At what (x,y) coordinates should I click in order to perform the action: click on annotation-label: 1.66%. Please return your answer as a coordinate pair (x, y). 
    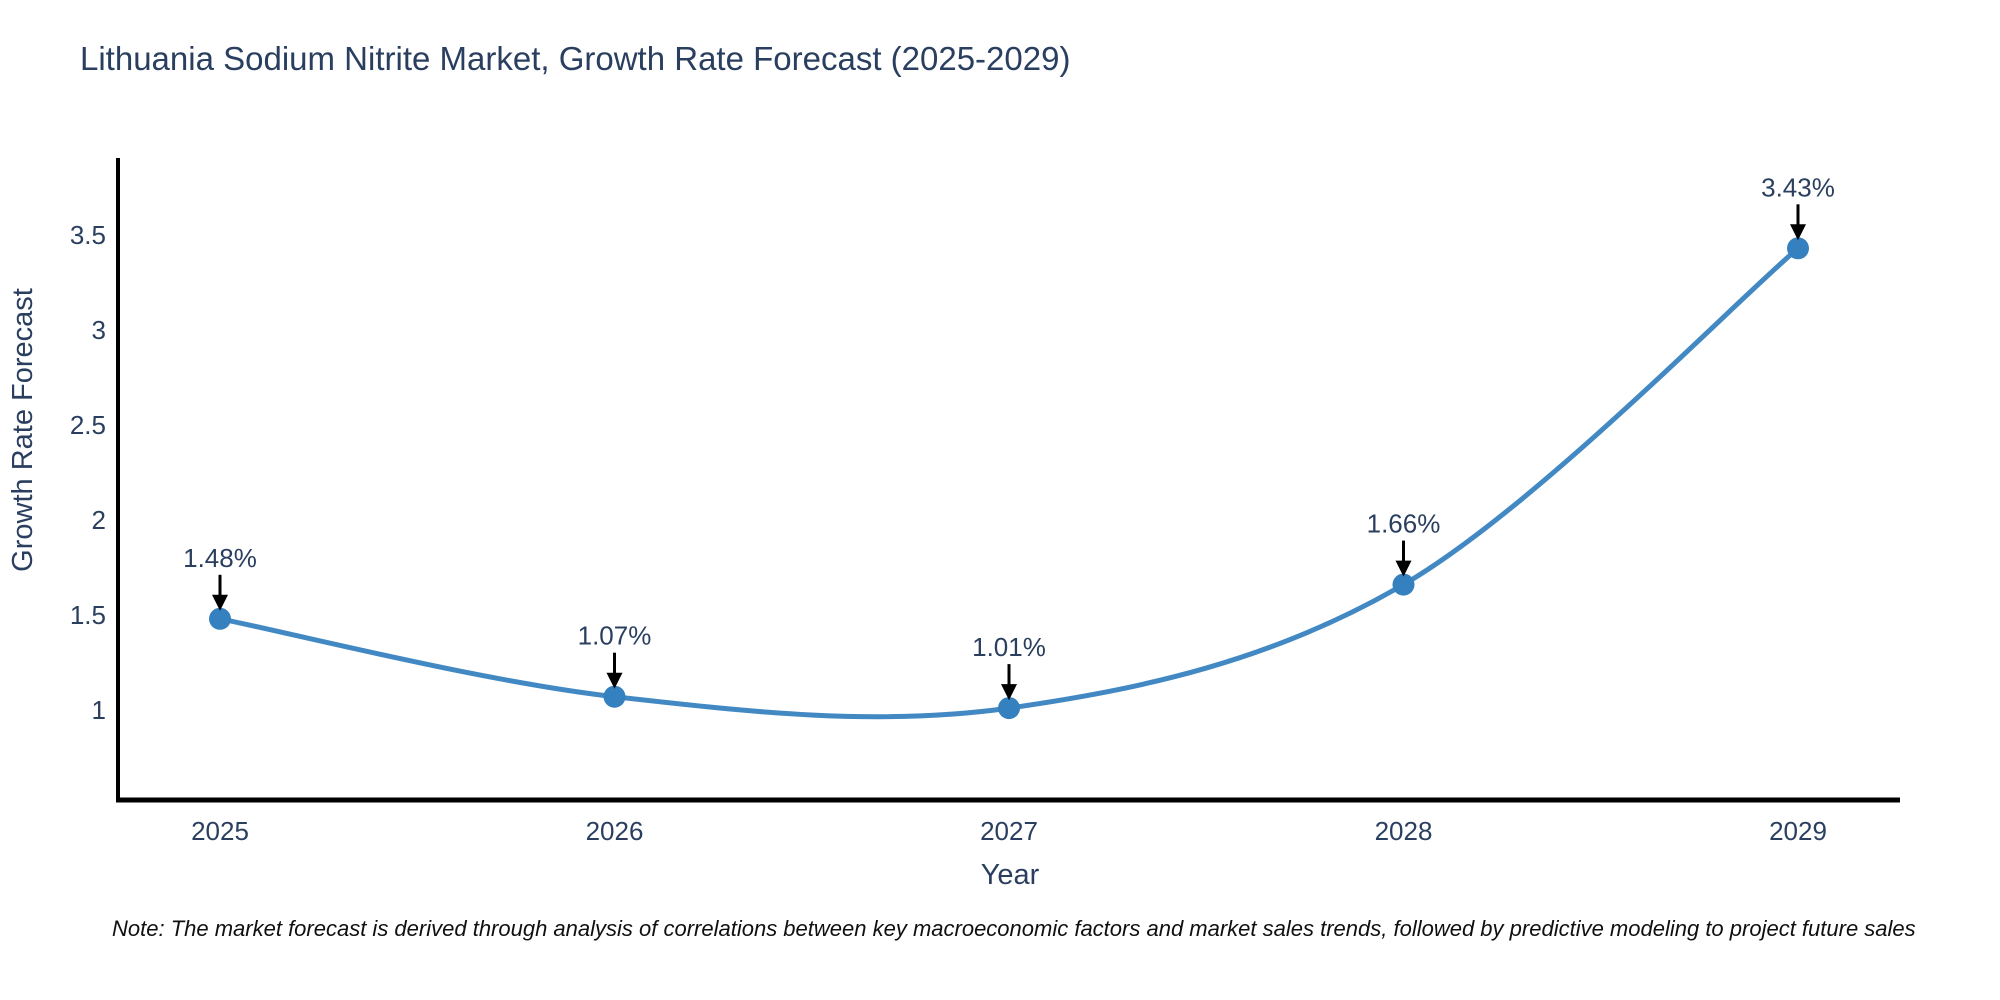
    Looking at the image, I should click on (1404, 524).